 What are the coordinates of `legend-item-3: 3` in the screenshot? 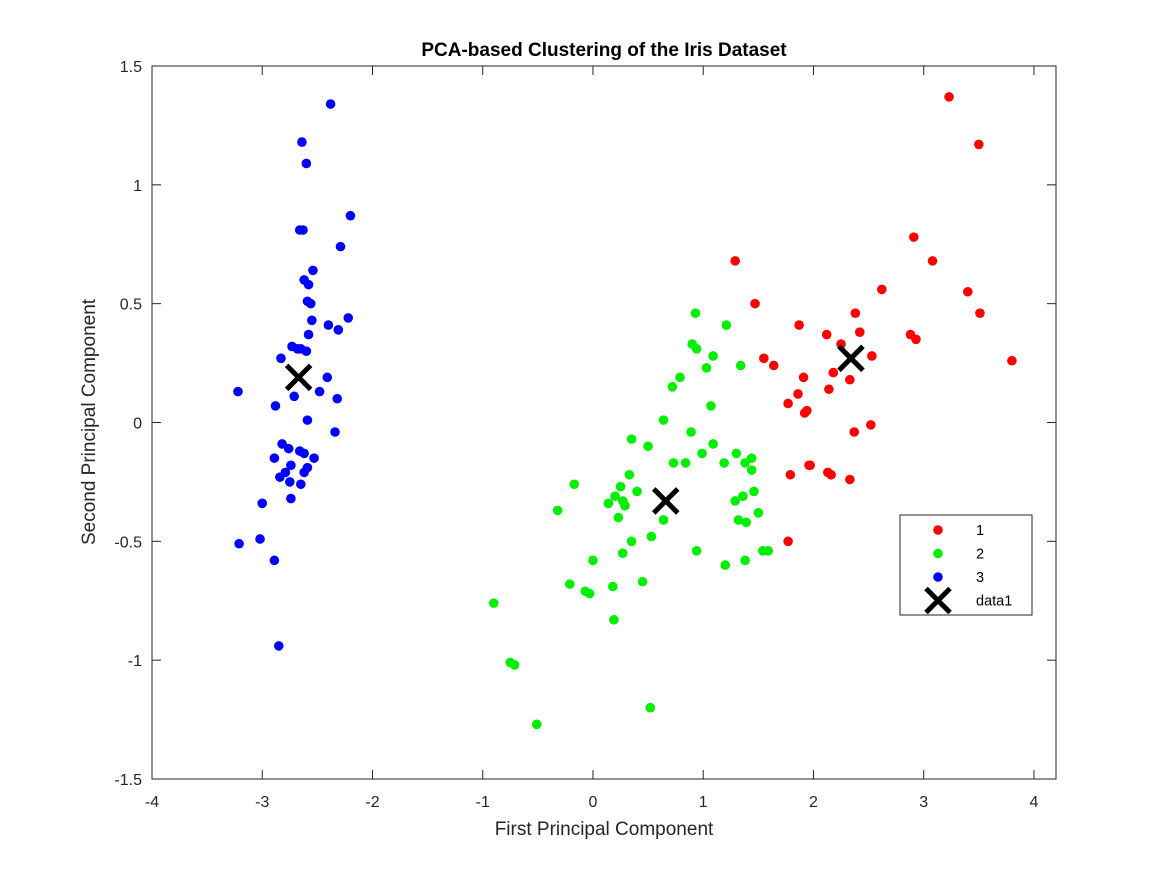 It's located at (958, 578).